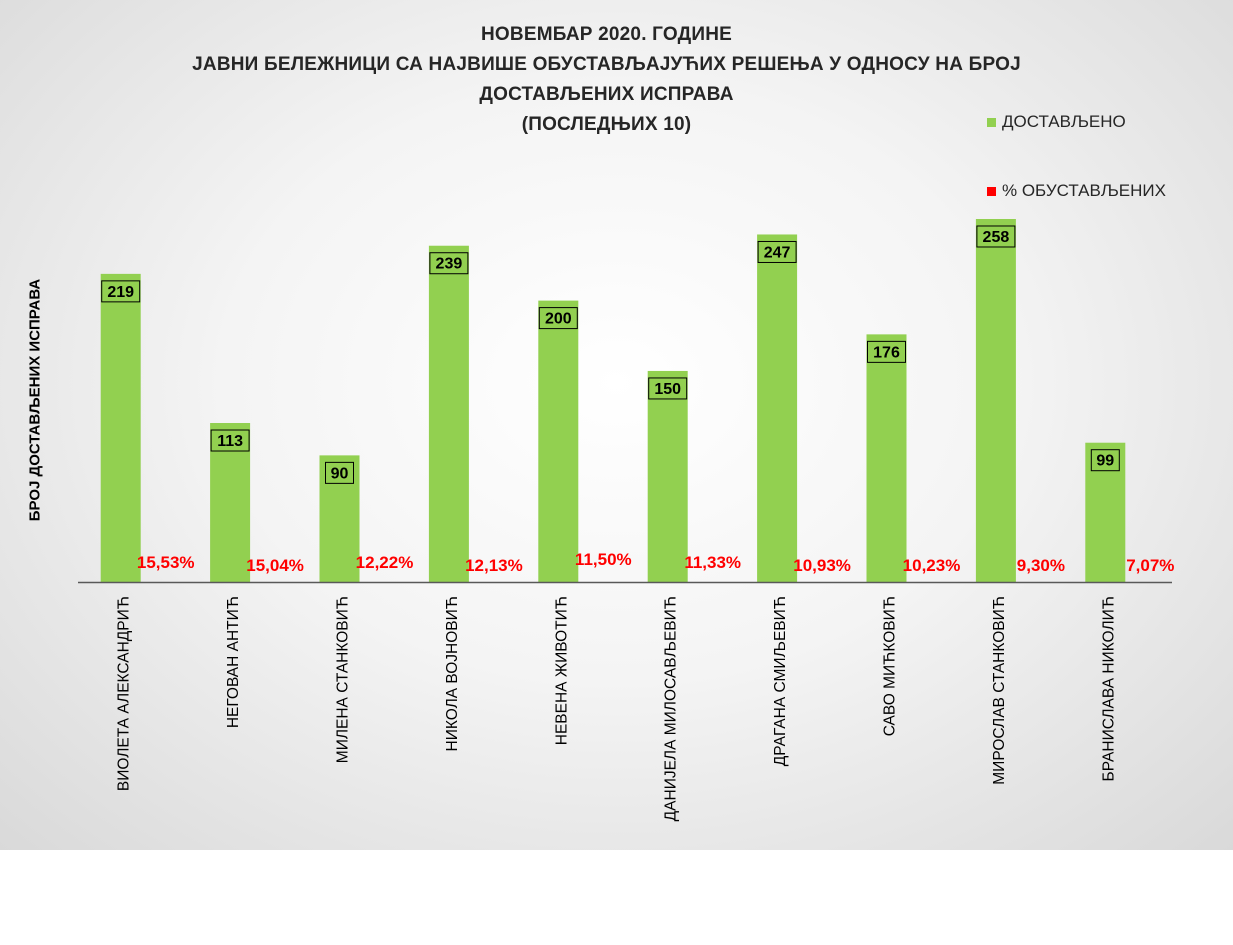  I want to click on percent-suspended-label: 11,33%, so click(712, 562).